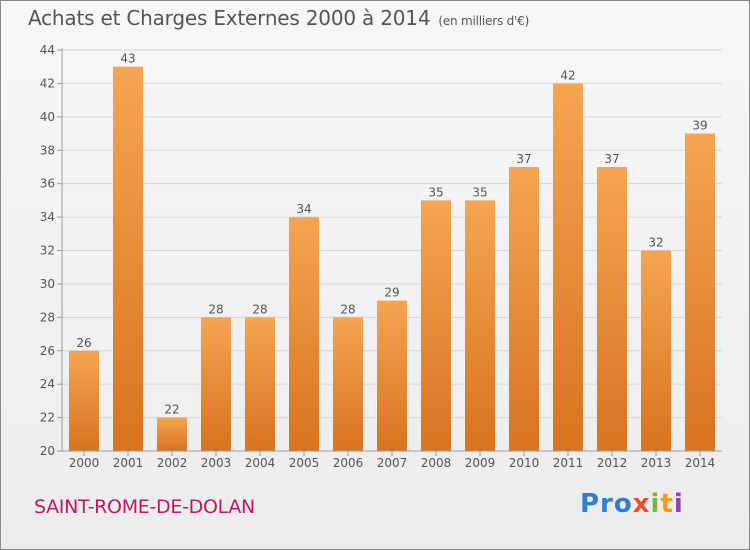 Image resolution: width=750 pixels, height=550 pixels. What do you see at coordinates (523, 159) in the screenshot?
I see `data-label-2010: 37` at bounding box center [523, 159].